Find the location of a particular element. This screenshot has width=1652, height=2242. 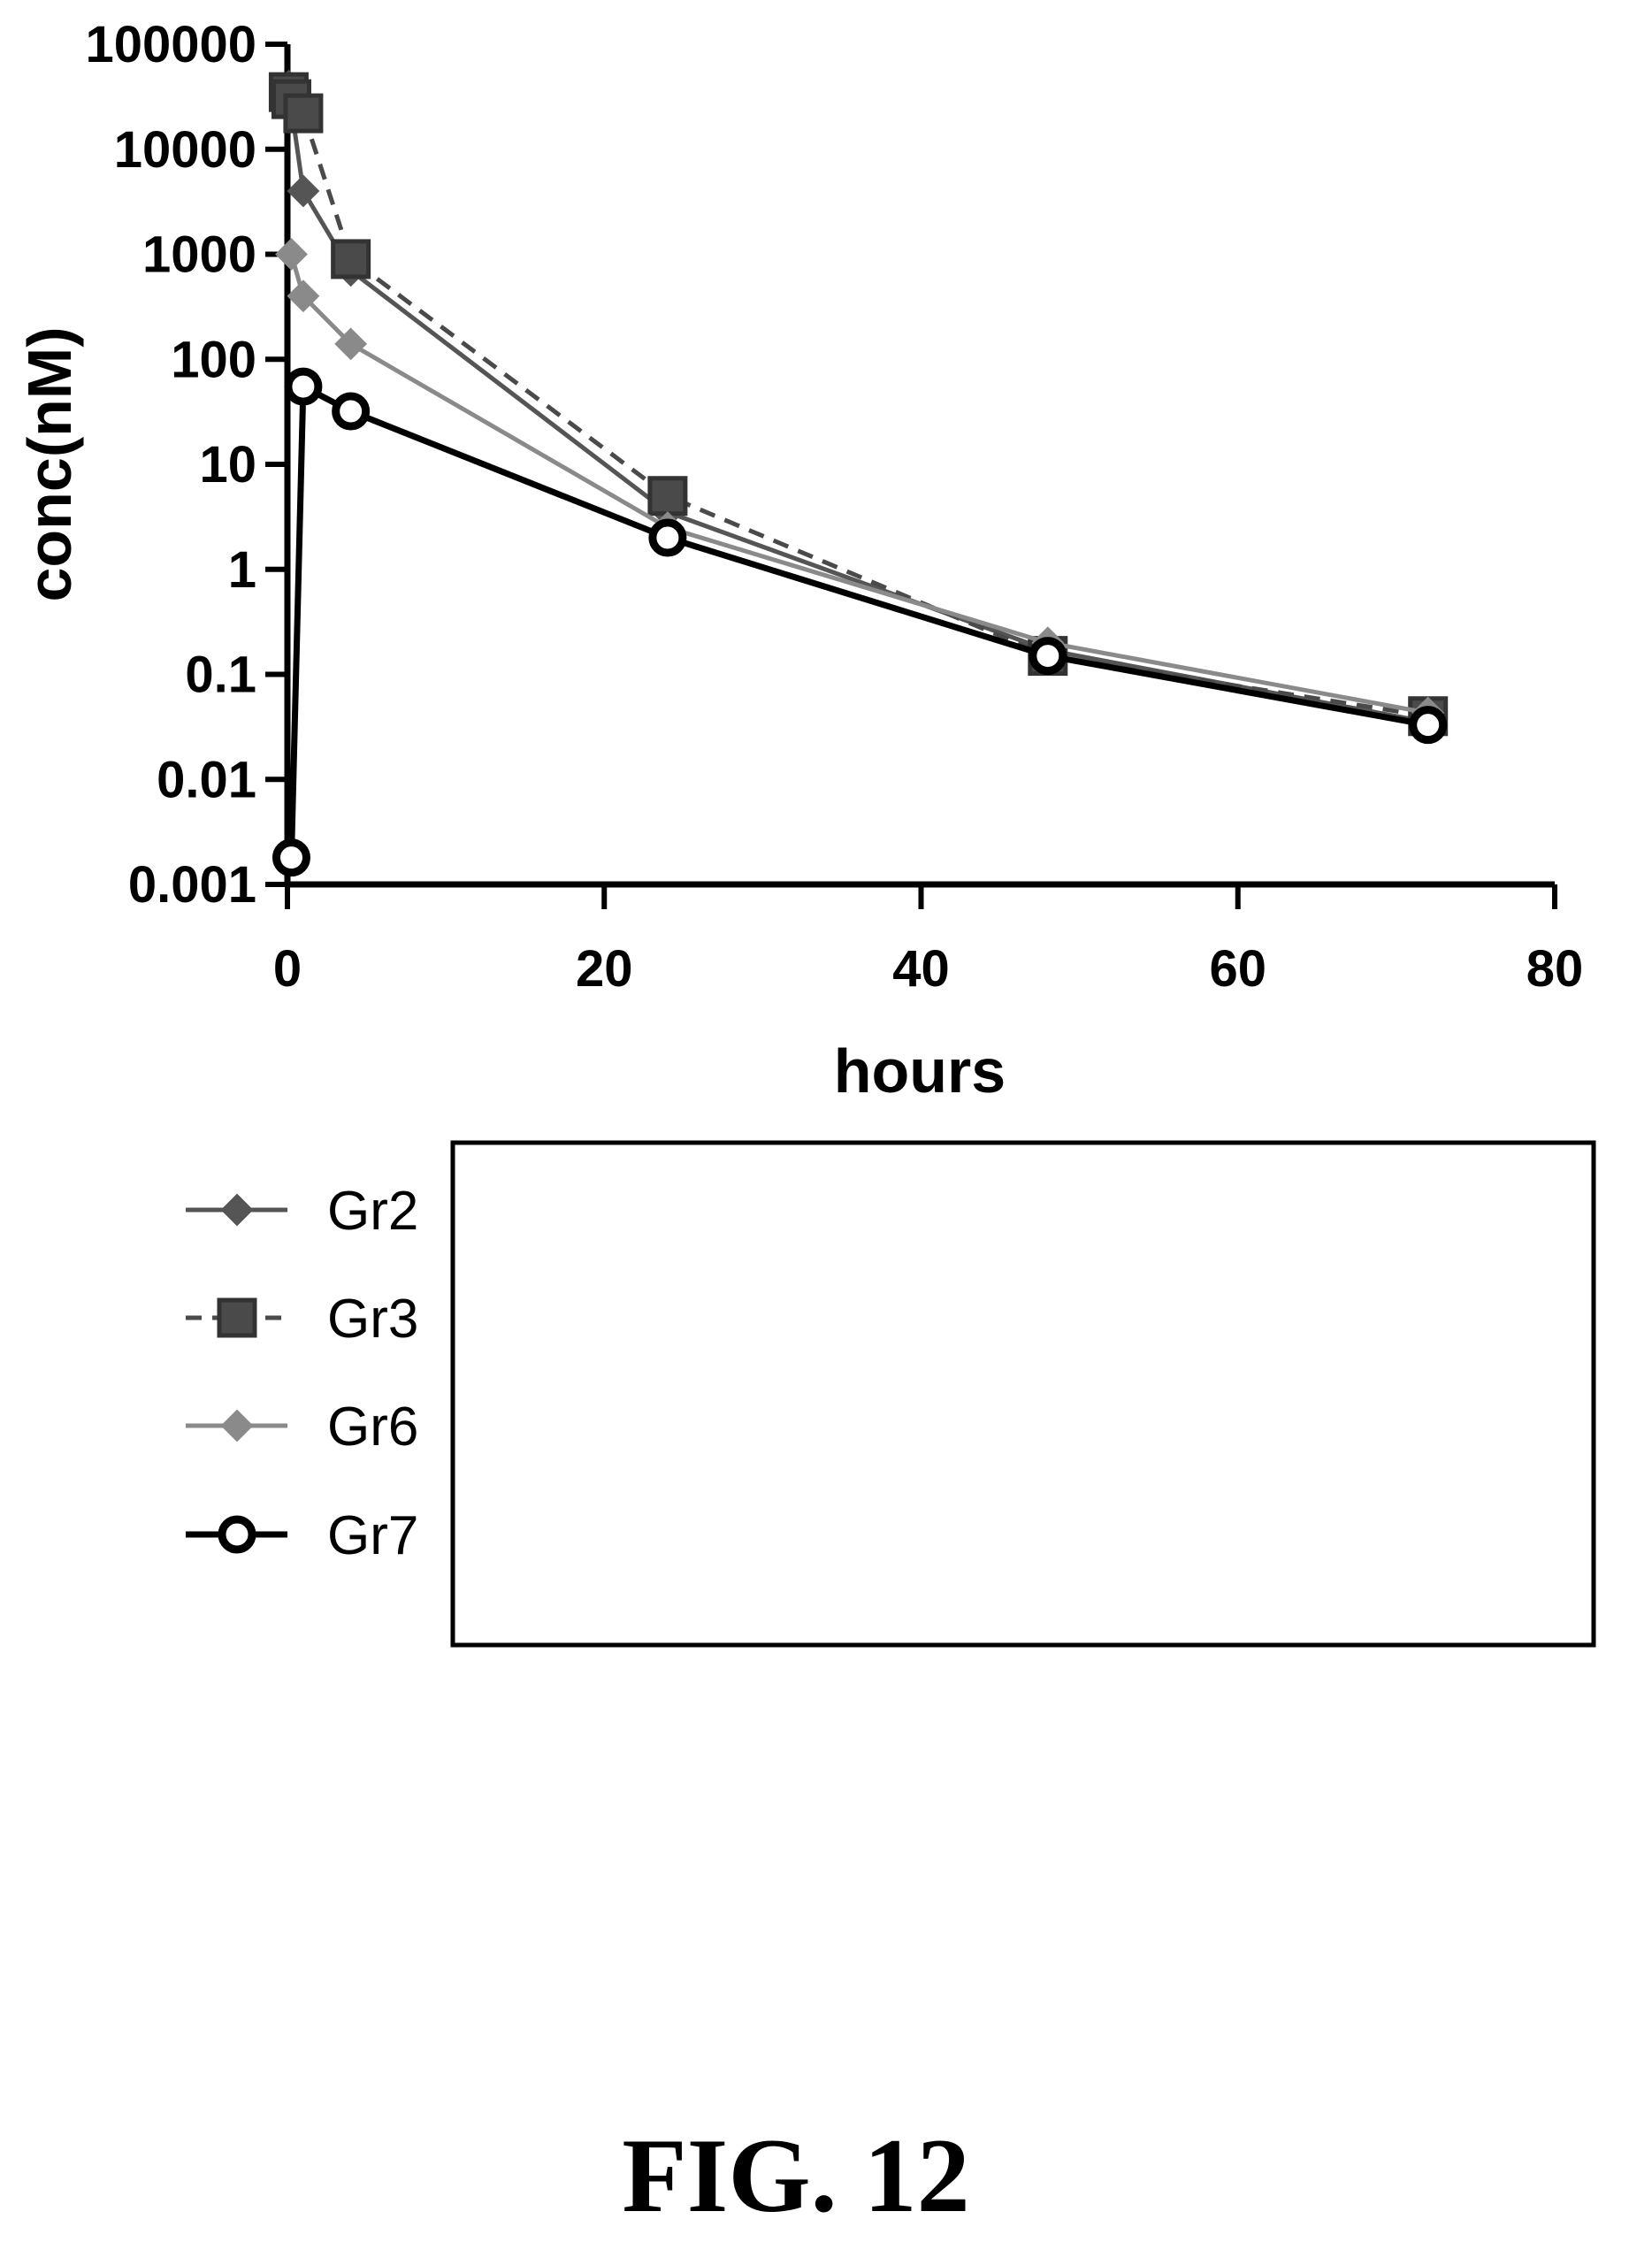

series-line-gr7 is located at coordinates (858, 619).